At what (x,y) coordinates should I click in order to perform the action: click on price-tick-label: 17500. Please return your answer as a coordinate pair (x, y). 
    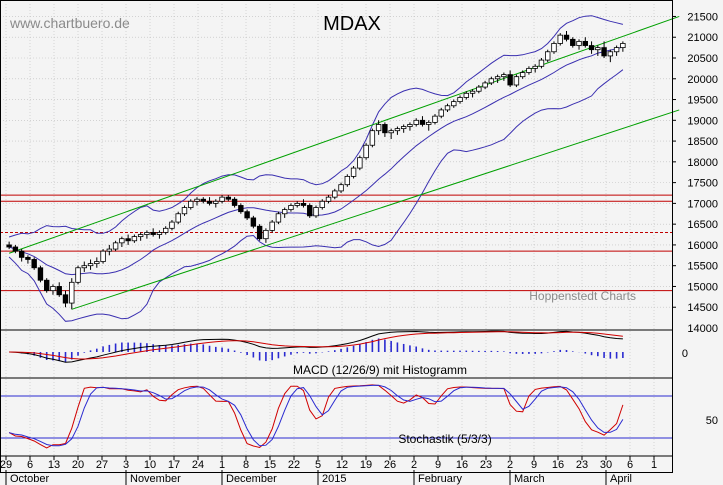
    Looking at the image, I should click on (702, 184).